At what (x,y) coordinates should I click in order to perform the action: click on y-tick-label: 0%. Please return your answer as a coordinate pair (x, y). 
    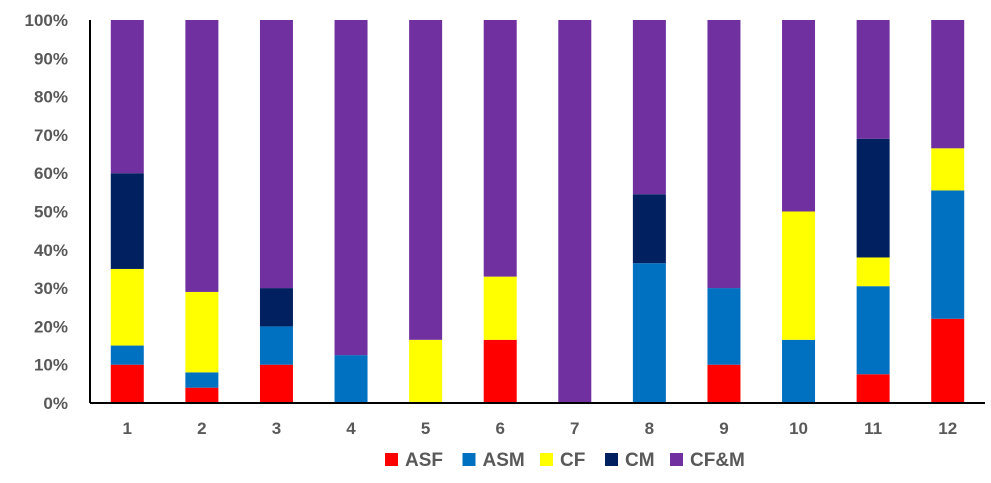
    Looking at the image, I should click on (55, 403).